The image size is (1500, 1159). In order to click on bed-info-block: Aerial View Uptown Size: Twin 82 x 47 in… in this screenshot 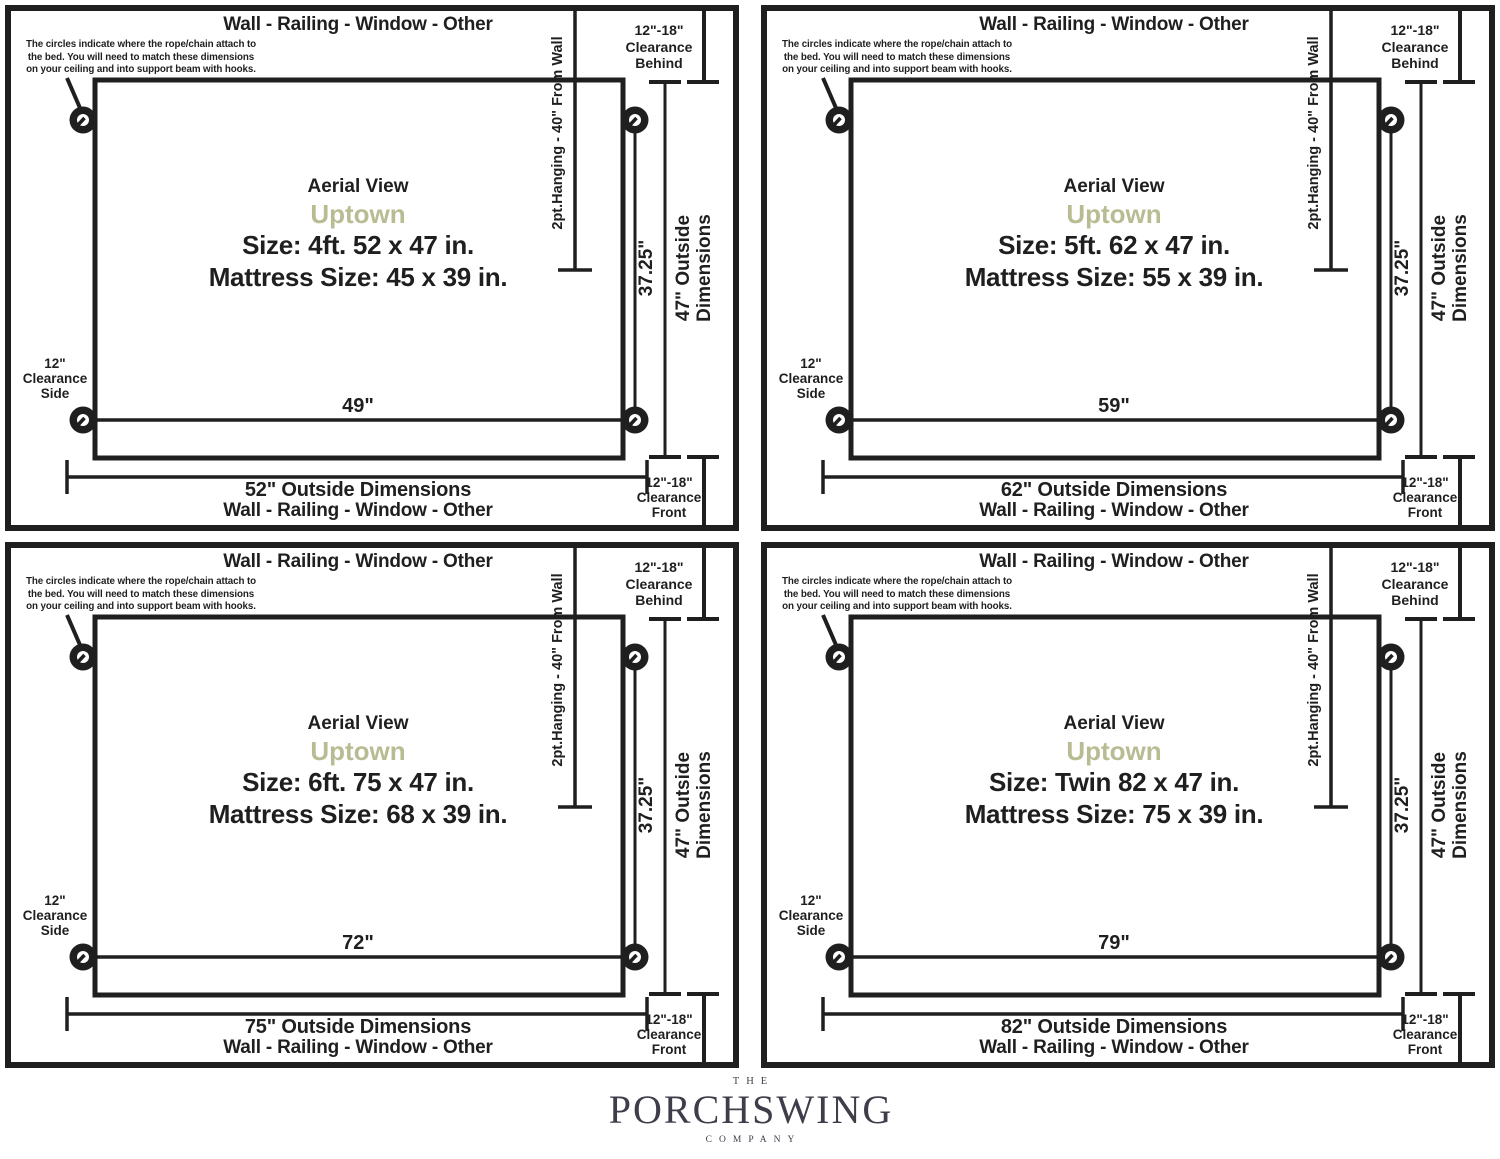, I will do `click(1114, 771)`.